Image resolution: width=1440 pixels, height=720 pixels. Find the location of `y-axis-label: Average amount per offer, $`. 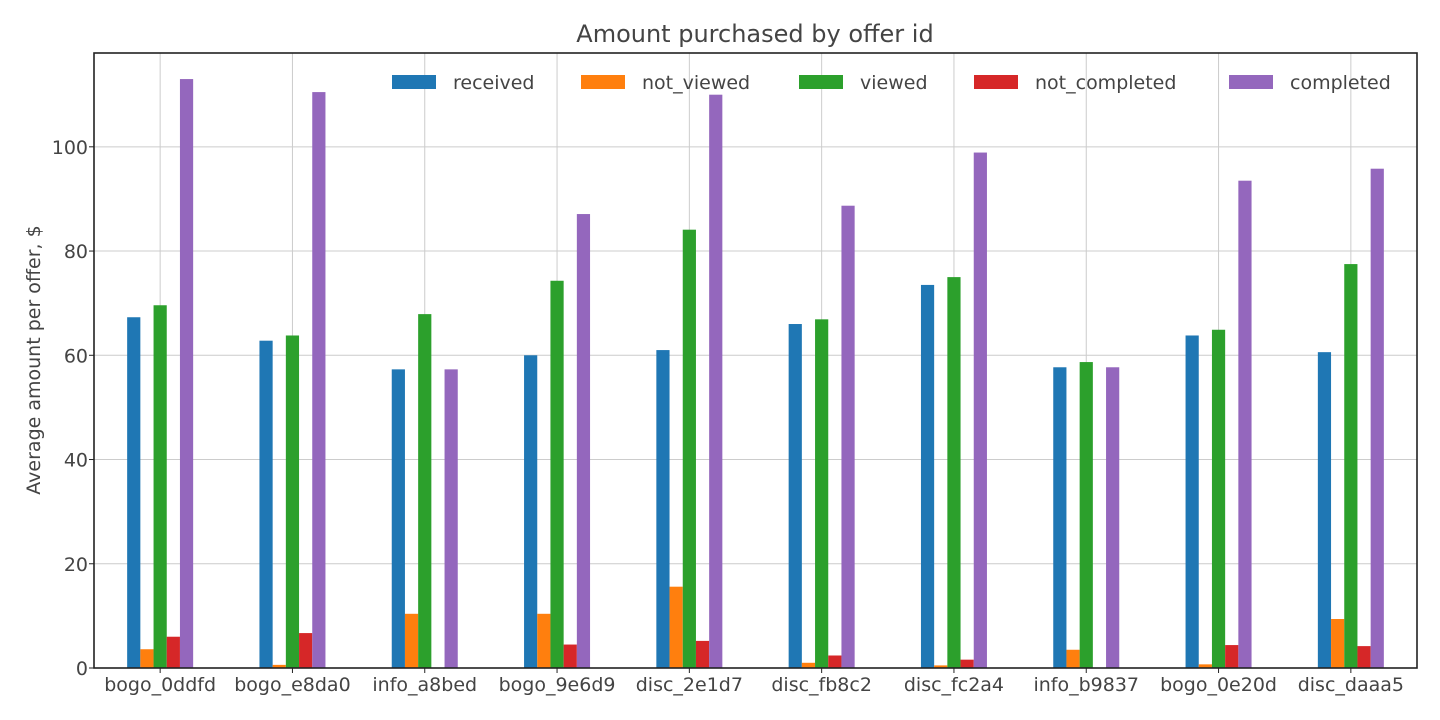

y-axis-label: Average amount per offer, $ is located at coordinates (34, 359).